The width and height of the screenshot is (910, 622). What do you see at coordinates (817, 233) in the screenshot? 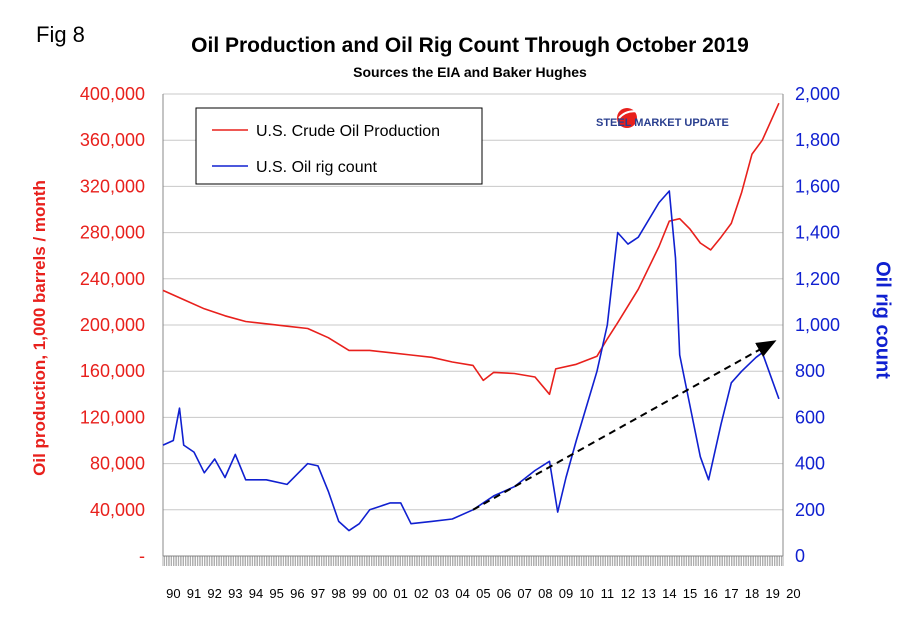
I see `y-right-tick-label: 1,400` at bounding box center [817, 233].